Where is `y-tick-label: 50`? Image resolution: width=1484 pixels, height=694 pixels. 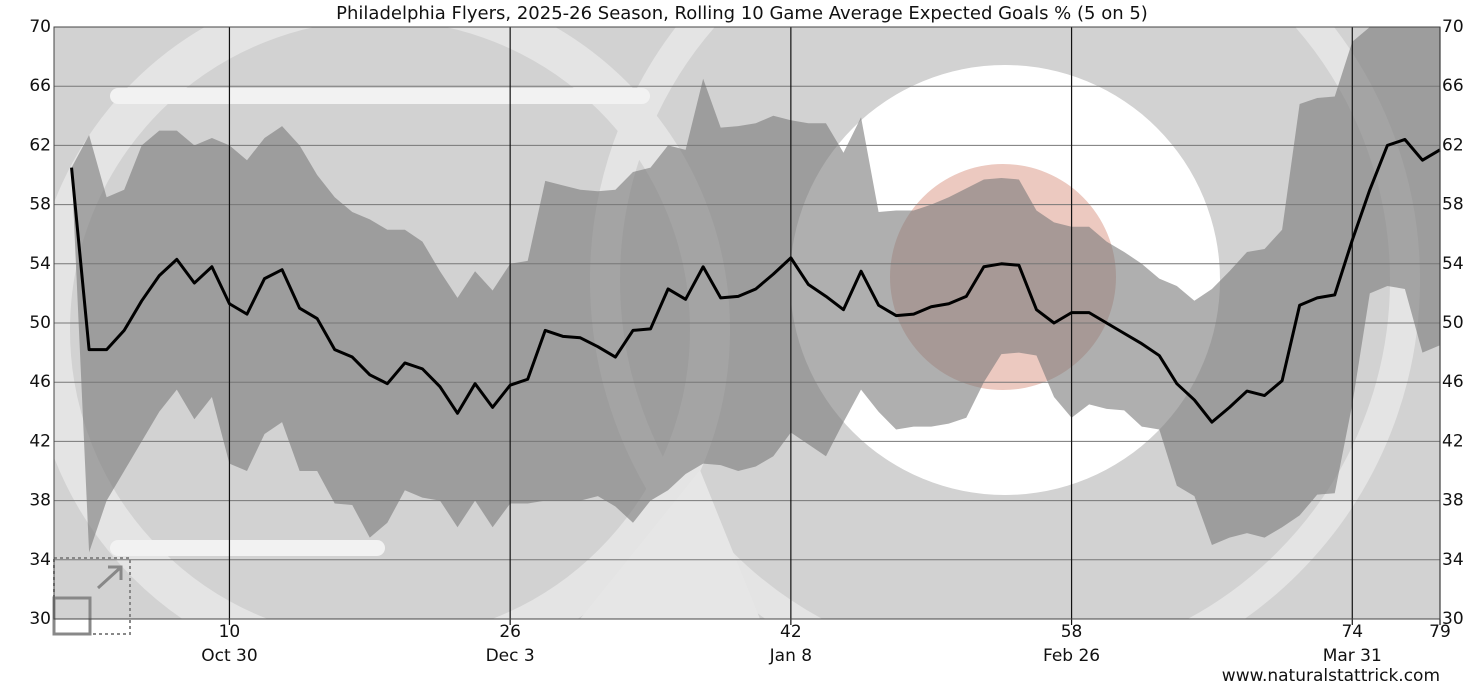 y-tick-label: 50 is located at coordinates (40, 323).